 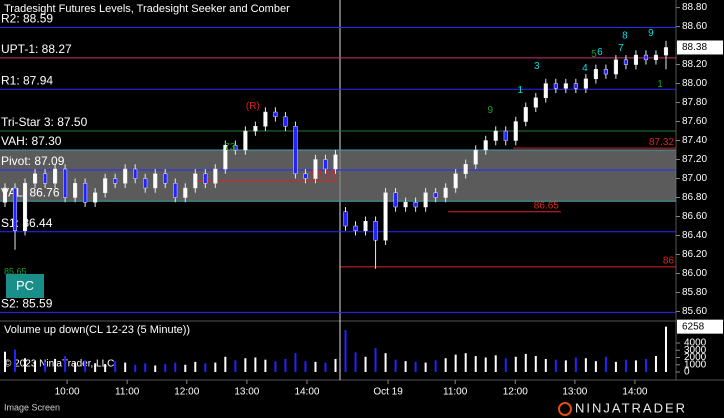 What do you see at coordinates (15, 271) in the screenshot?
I see `side-note: 85.65` at bounding box center [15, 271].